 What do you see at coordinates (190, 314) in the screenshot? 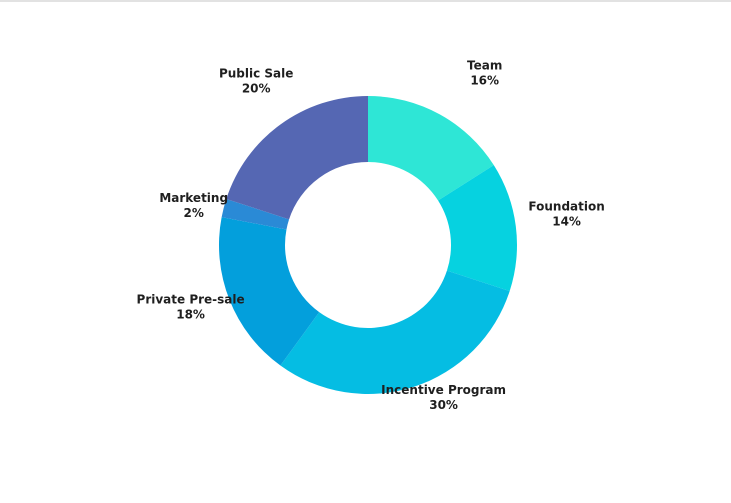
I see `slice-value-label: 18%` at bounding box center [190, 314].